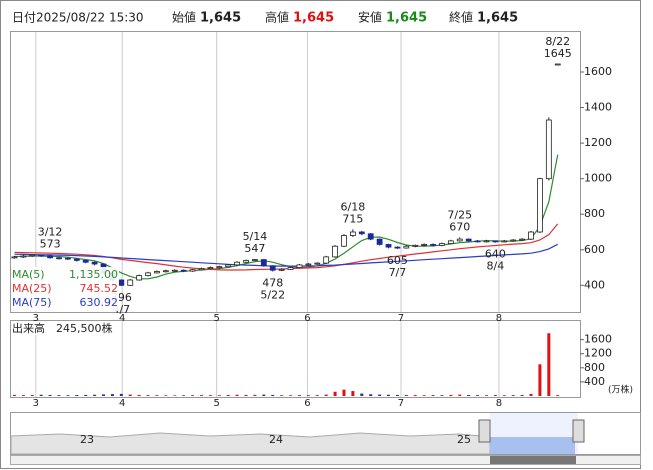 This screenshot has height=470, width=653. I want to click on annotation-date: 5/14, so click(255, 236).